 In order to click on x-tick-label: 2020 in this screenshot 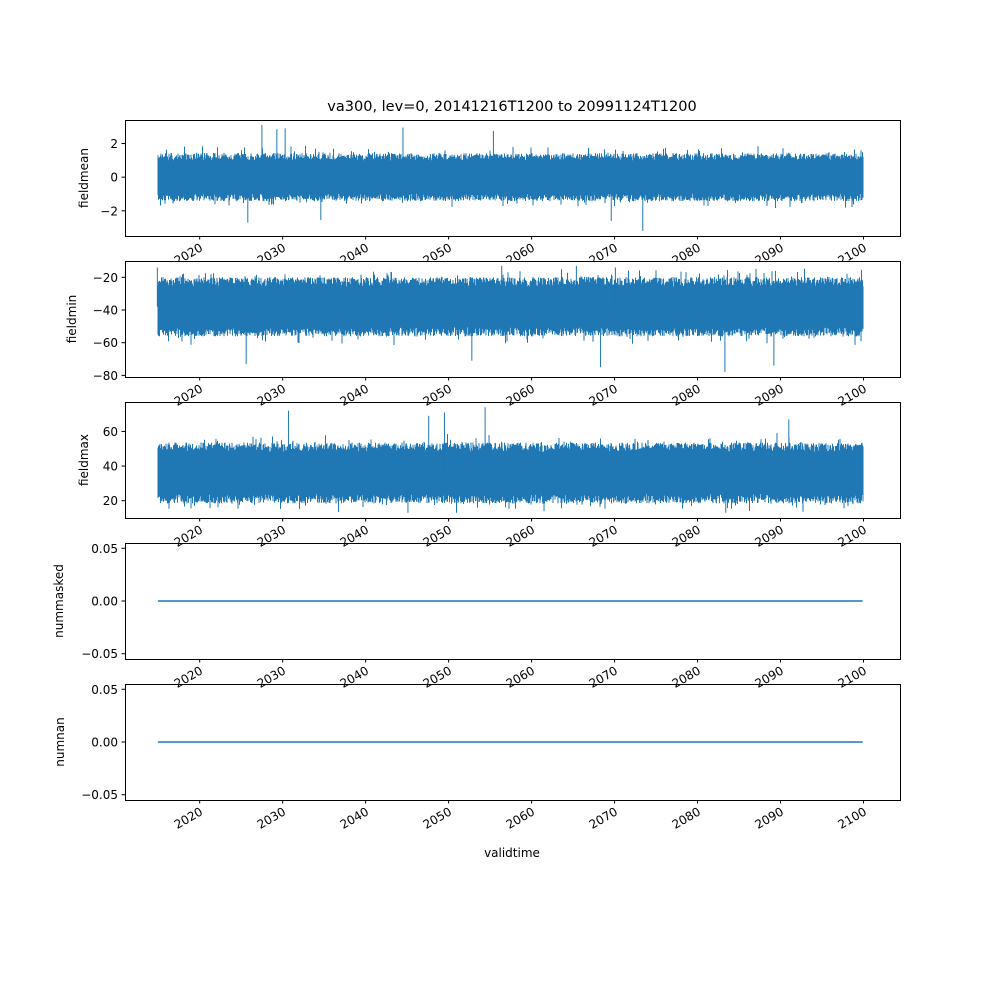, I will do `click(188, 817)`.